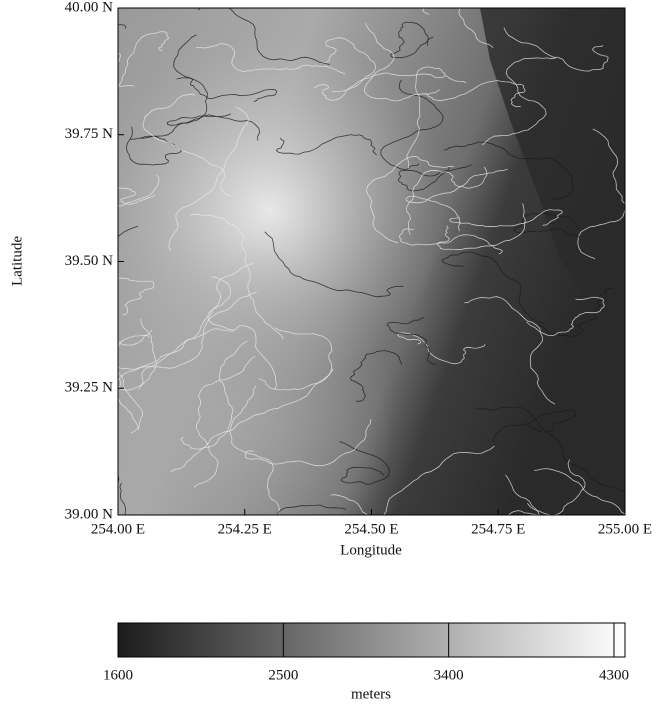 This screenshot has width=663, height=706. Describe the element at coordinates (371, 550) in the screenshot. I see `x-axis-label: Longitude` at that location.